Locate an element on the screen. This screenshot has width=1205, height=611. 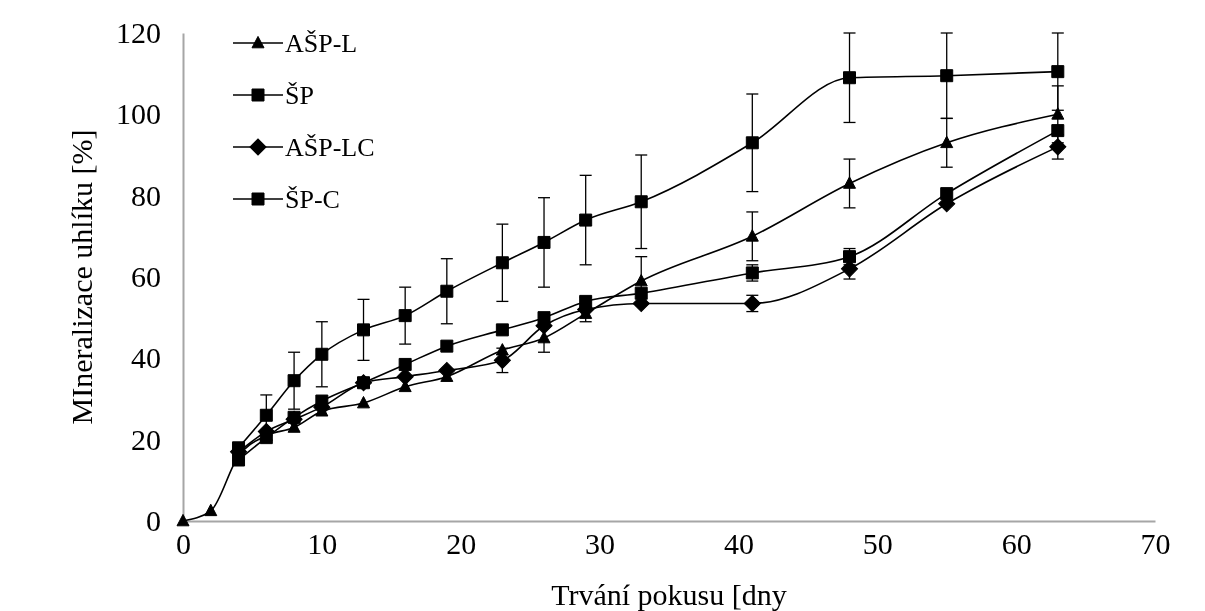
x-tick-label: 30 is located at coordinates (600, 544).